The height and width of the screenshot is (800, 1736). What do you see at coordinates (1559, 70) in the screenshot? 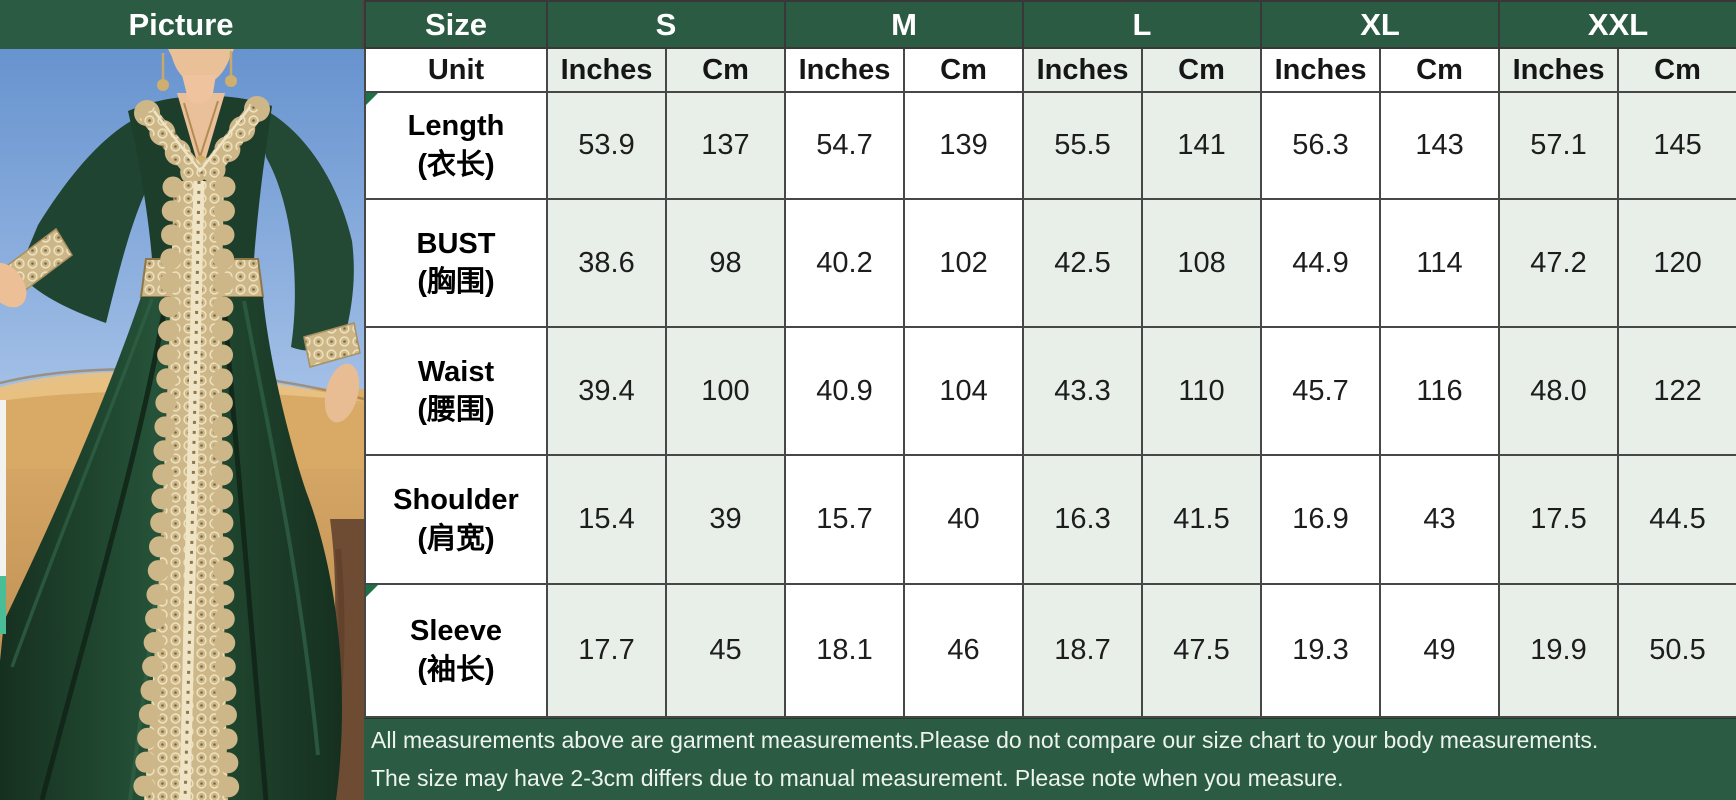
I see `unit-cell-xxl-inches: Inches` at bounding box center [1559, 70].